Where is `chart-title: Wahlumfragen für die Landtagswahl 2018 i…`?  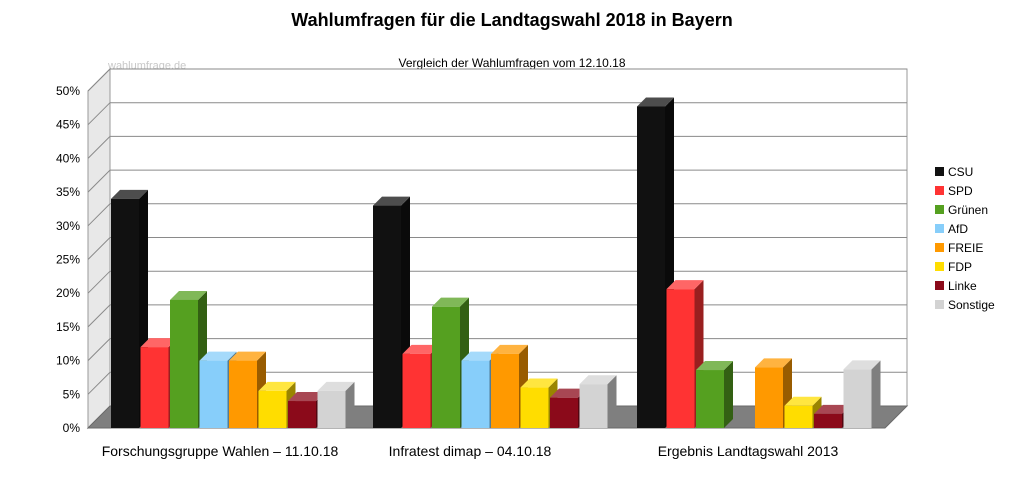
chart-title: Wahlumfragen für die Landtagswahl 2018 i… is located at coordinates (512, 20).